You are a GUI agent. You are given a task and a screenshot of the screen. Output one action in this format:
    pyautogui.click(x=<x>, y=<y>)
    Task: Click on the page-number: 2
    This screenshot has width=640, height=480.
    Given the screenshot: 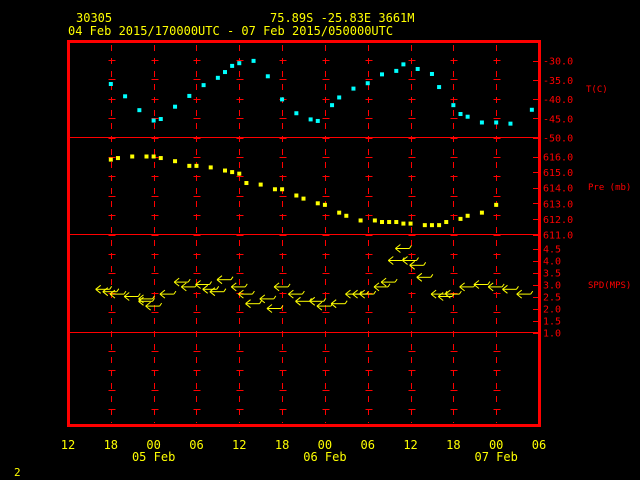 What is the action you would take?
    pyautogui.click(x=17, y=472)
    